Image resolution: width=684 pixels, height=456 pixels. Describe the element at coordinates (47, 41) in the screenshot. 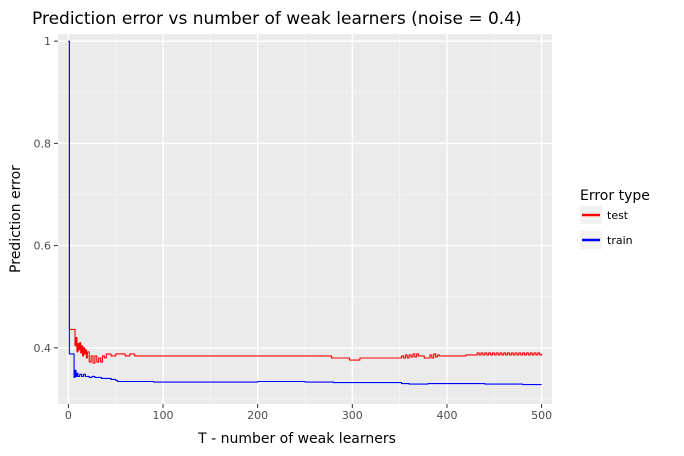

I see `y-tick-label: 1` at that location.